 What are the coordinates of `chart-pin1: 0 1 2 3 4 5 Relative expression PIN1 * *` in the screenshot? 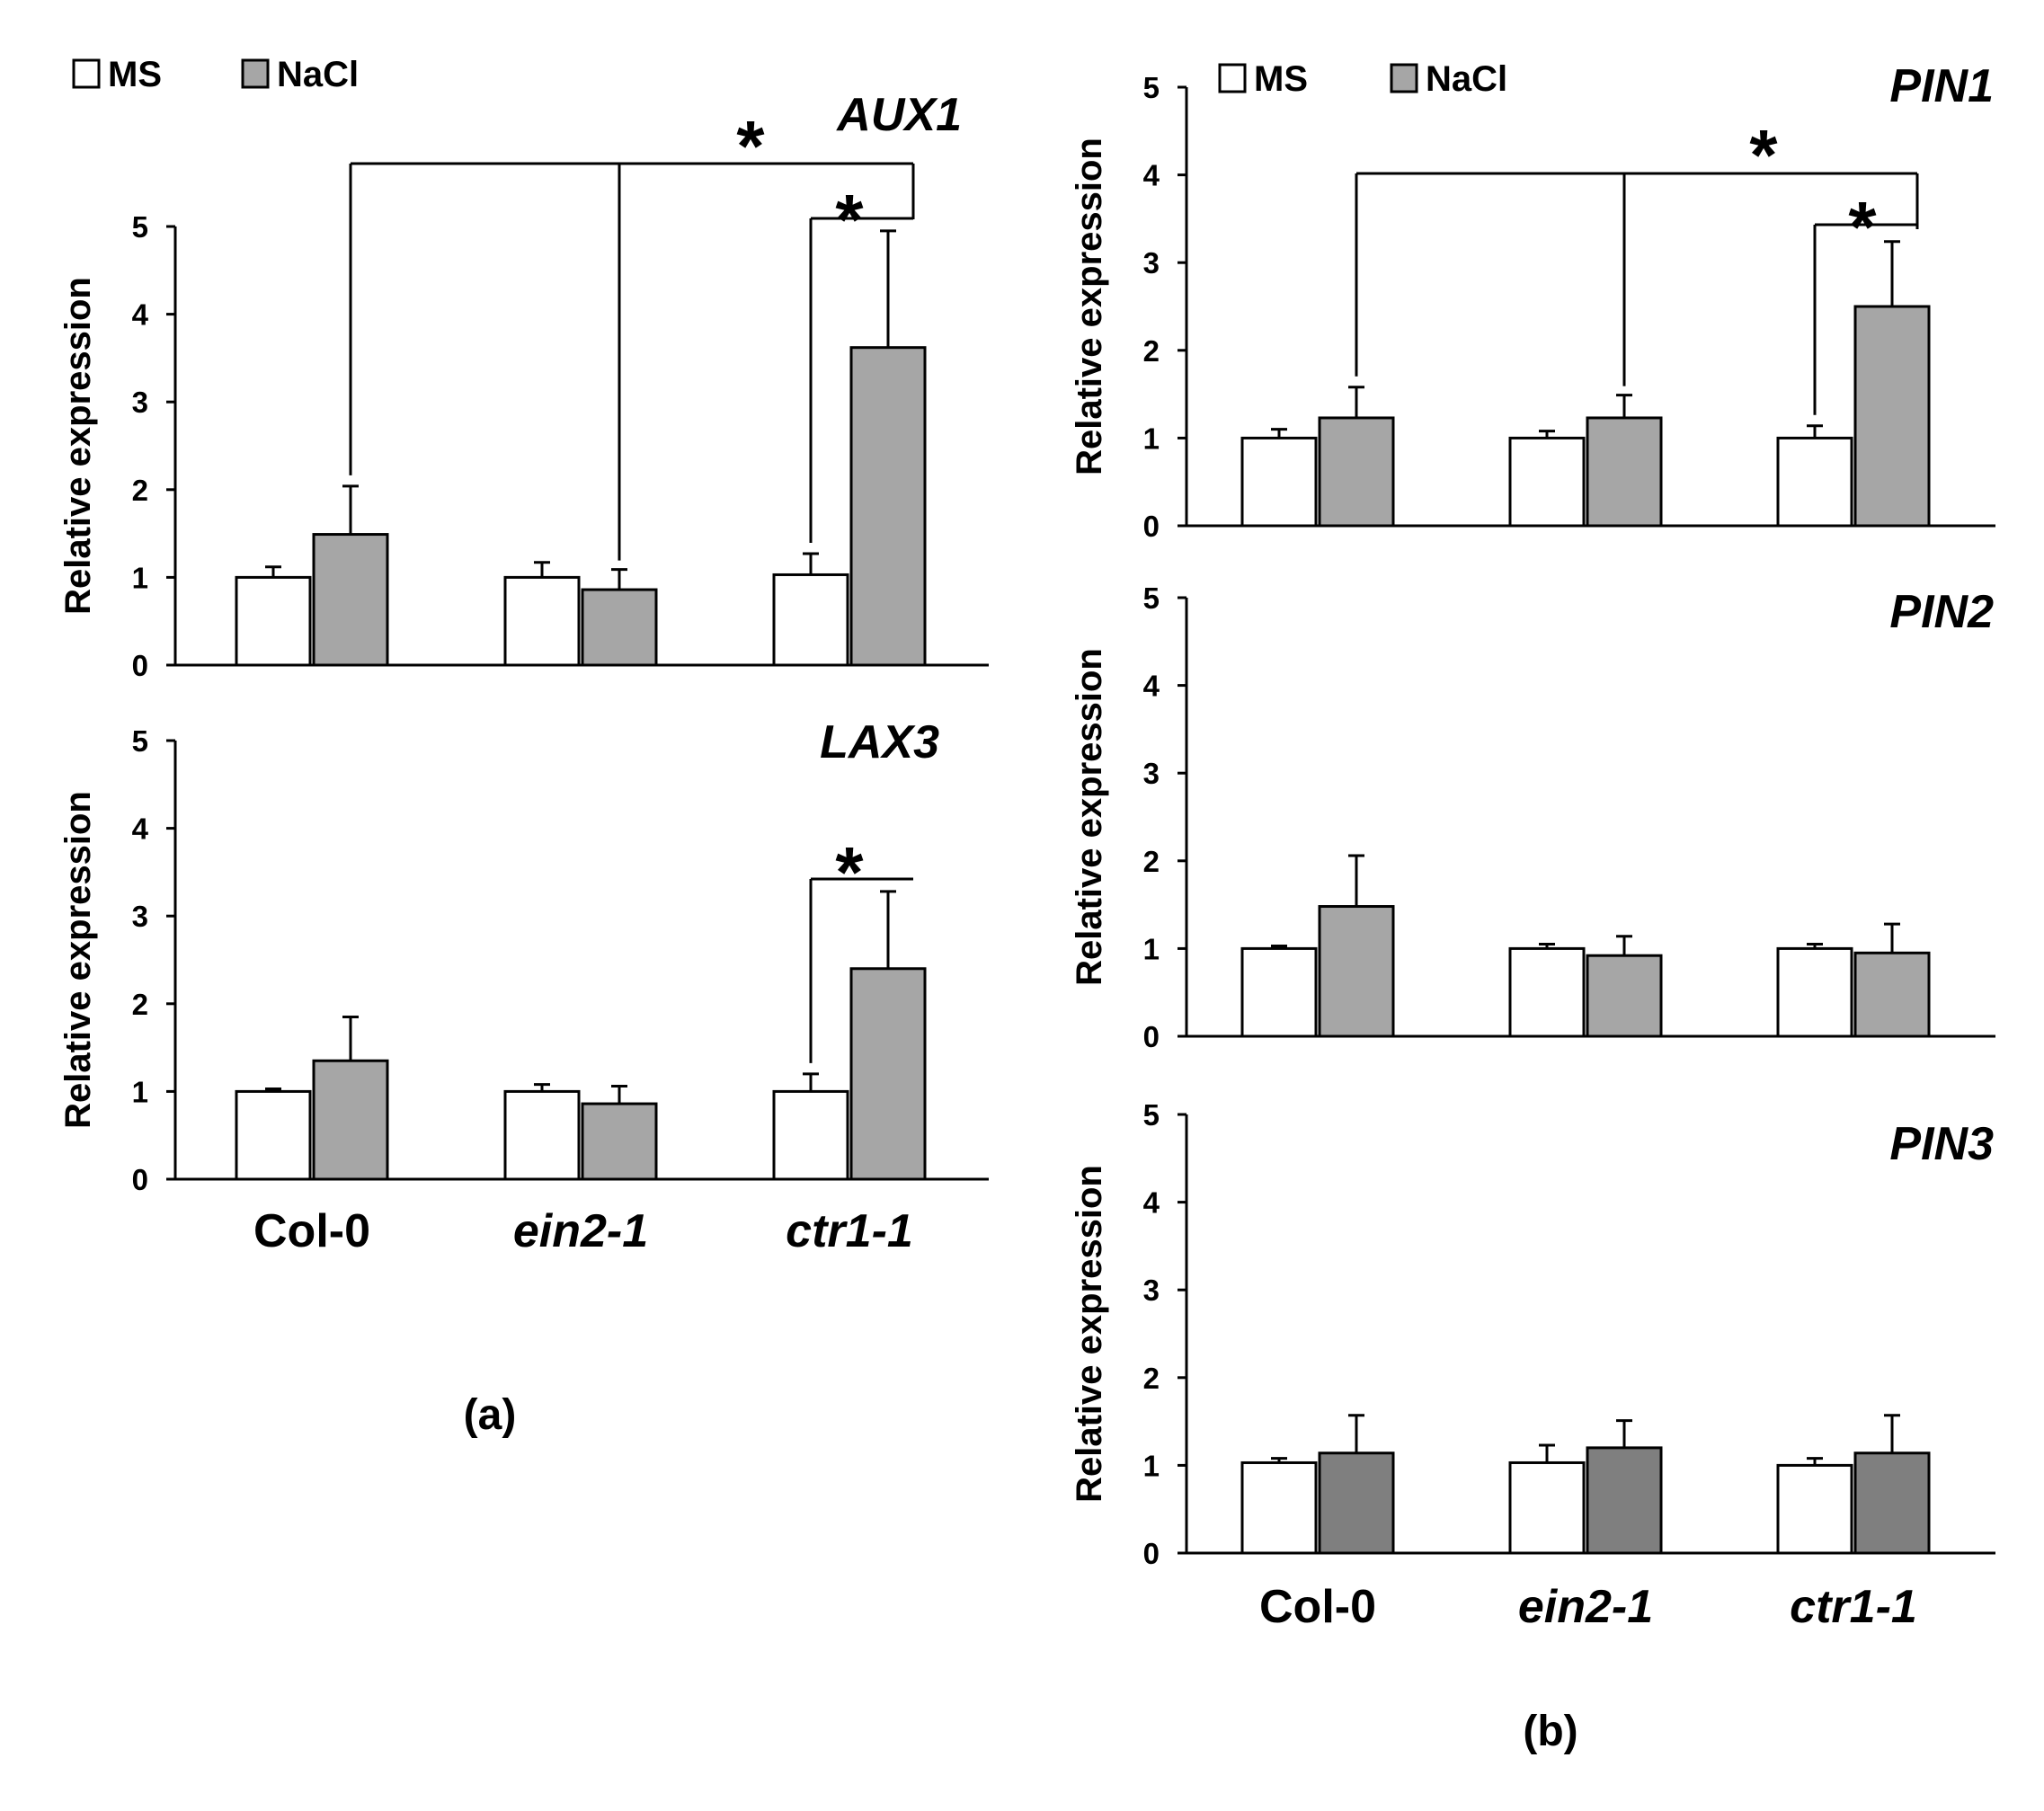 It's located at (1532, 301).